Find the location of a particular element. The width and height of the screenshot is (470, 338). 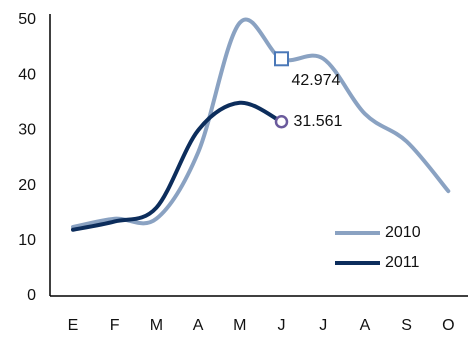

y-tick-label: 30 is located at coordinates (27, 130).